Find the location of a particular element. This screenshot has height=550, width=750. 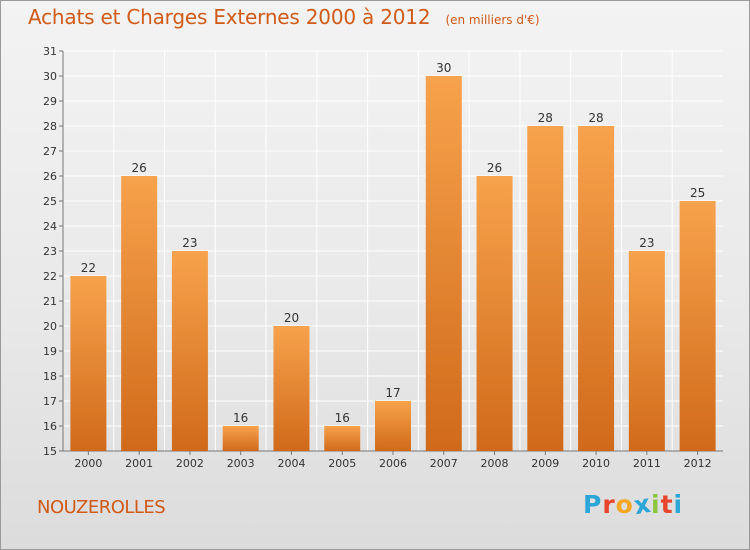

x-tick-label: 2002 is located at coordinates (190, 463).